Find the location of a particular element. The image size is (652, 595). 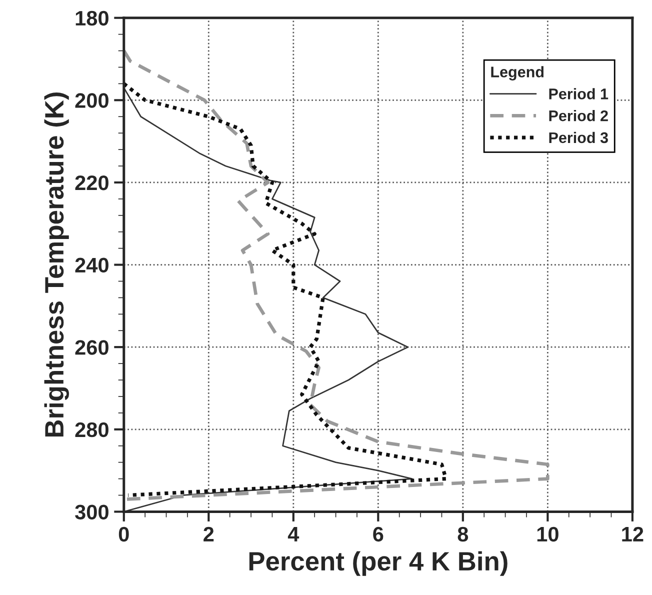

legend-label: Period 2 is located at coordinates (578, 116).